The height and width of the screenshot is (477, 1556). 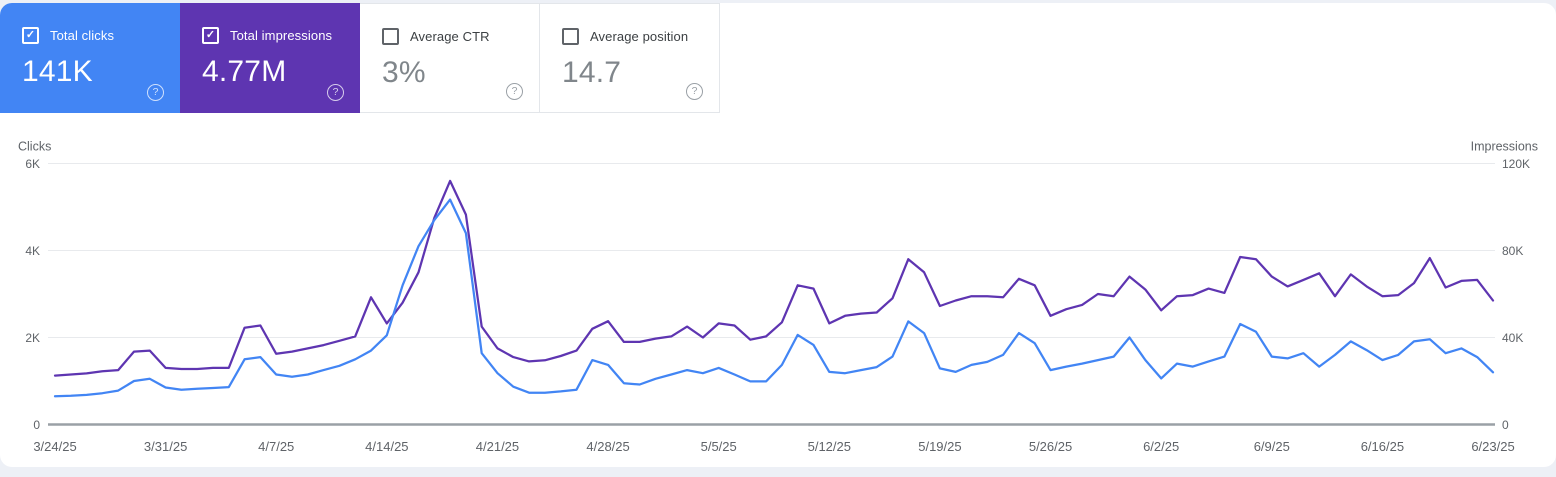 I want to click on x-axis-tick-label: 5/12/25, so click(x=829, y=446).